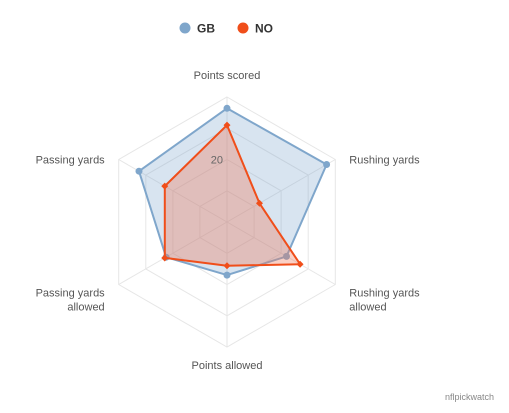 The width and height of the screenshot is (509, 413). What do you see at coordinates (206, 29) in the screenshot?
I see `legend-label-gb: GB` at bounding box center [206, 29].